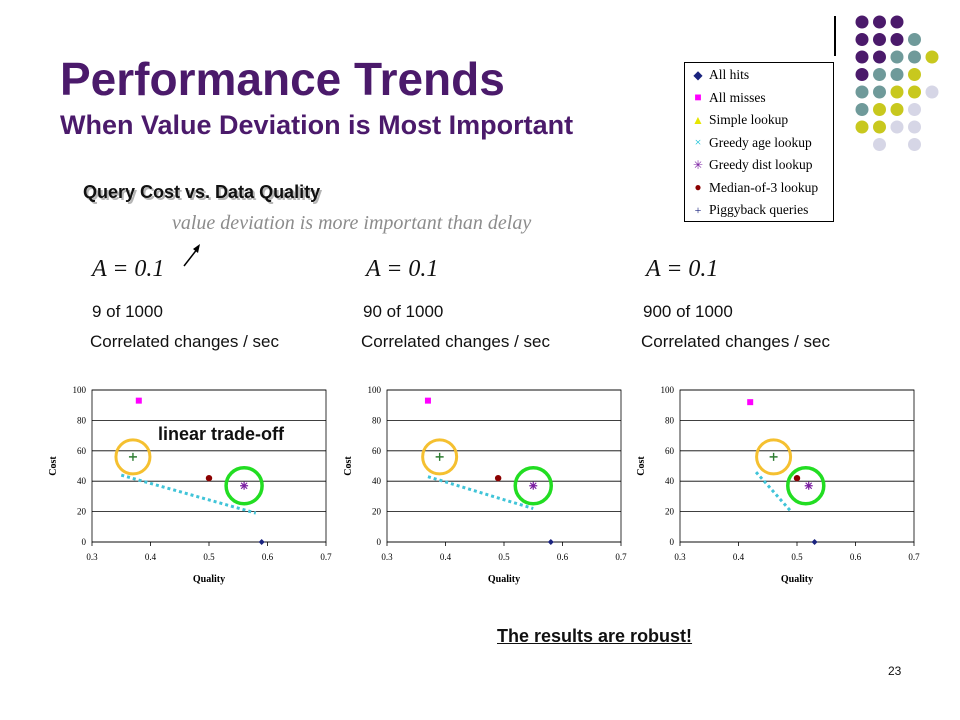 The image size is (960, 720). I want to click on slide-subtitle: When Value Deviation is Most Important, so click(317, 125).